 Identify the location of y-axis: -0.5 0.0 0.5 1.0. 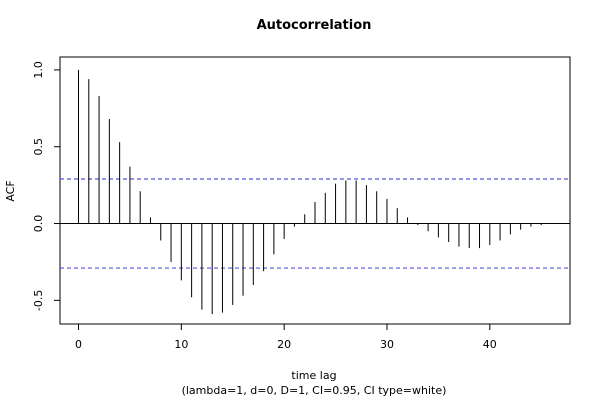
(46, 186).